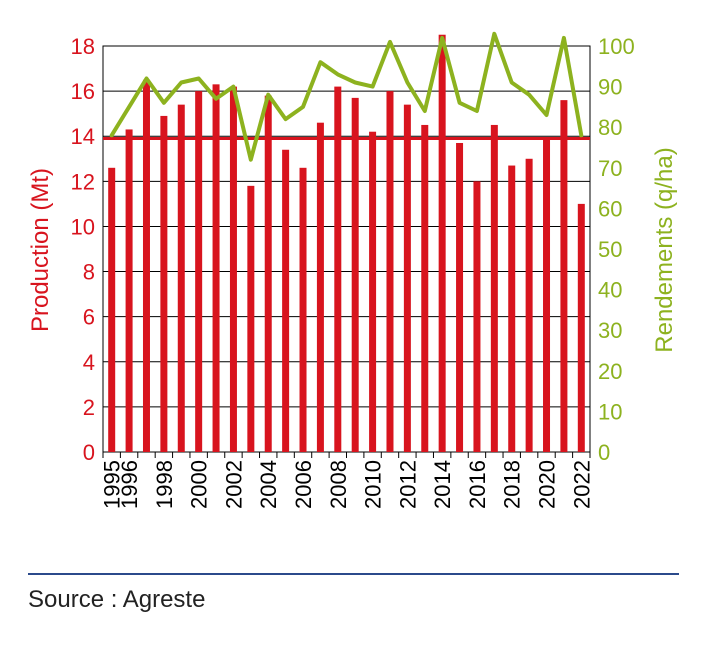 Image resolution: width=718 pixels, height=645 pixels. Describe the element at coordinates (89, 452) in the screenshot. I see `left-tick-label: 0` at that location.